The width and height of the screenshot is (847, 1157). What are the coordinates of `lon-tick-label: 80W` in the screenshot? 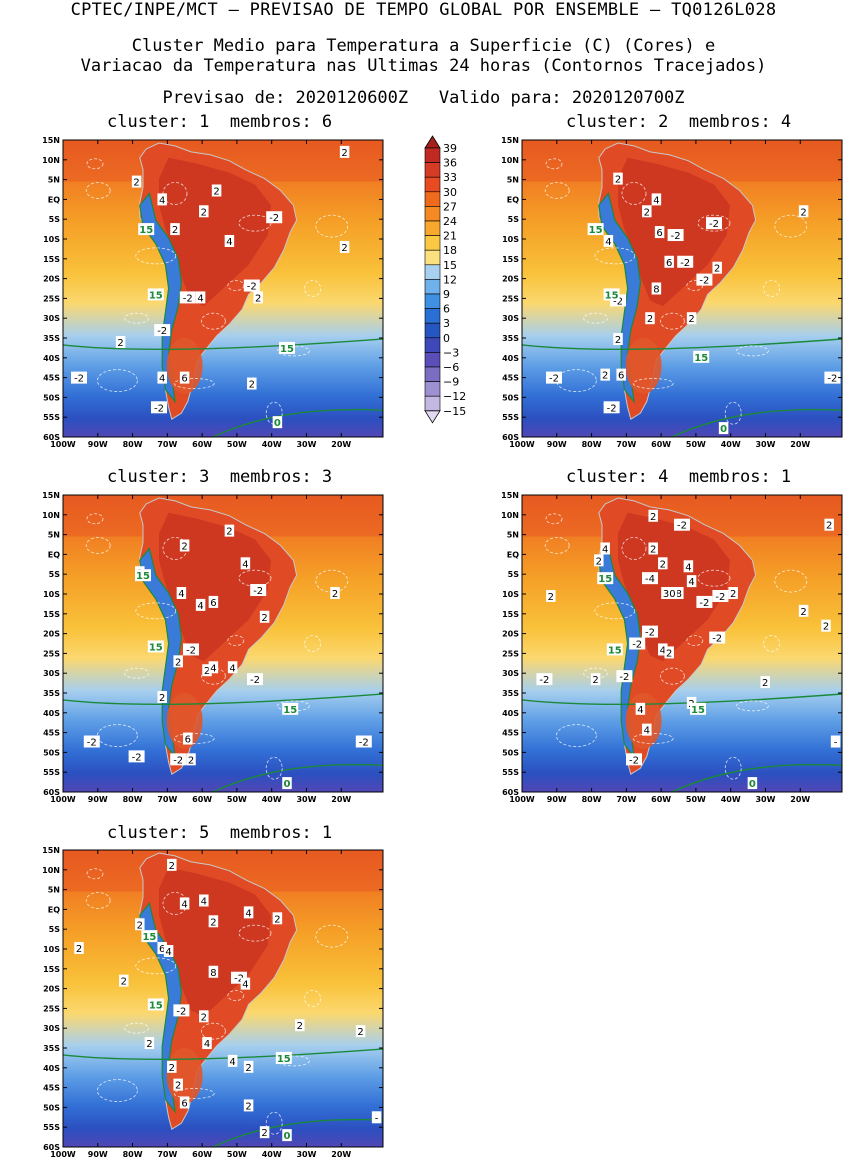 It's located at (592, 799).